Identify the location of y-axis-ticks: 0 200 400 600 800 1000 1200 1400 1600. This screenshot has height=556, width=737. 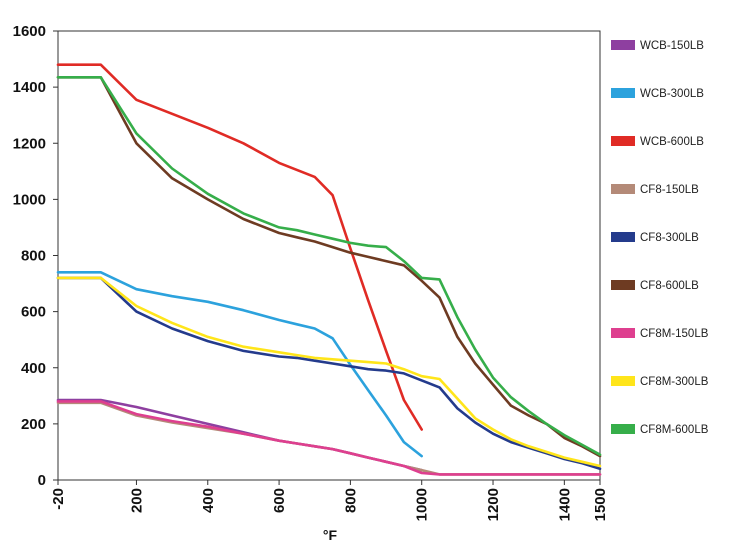
(35, 256).